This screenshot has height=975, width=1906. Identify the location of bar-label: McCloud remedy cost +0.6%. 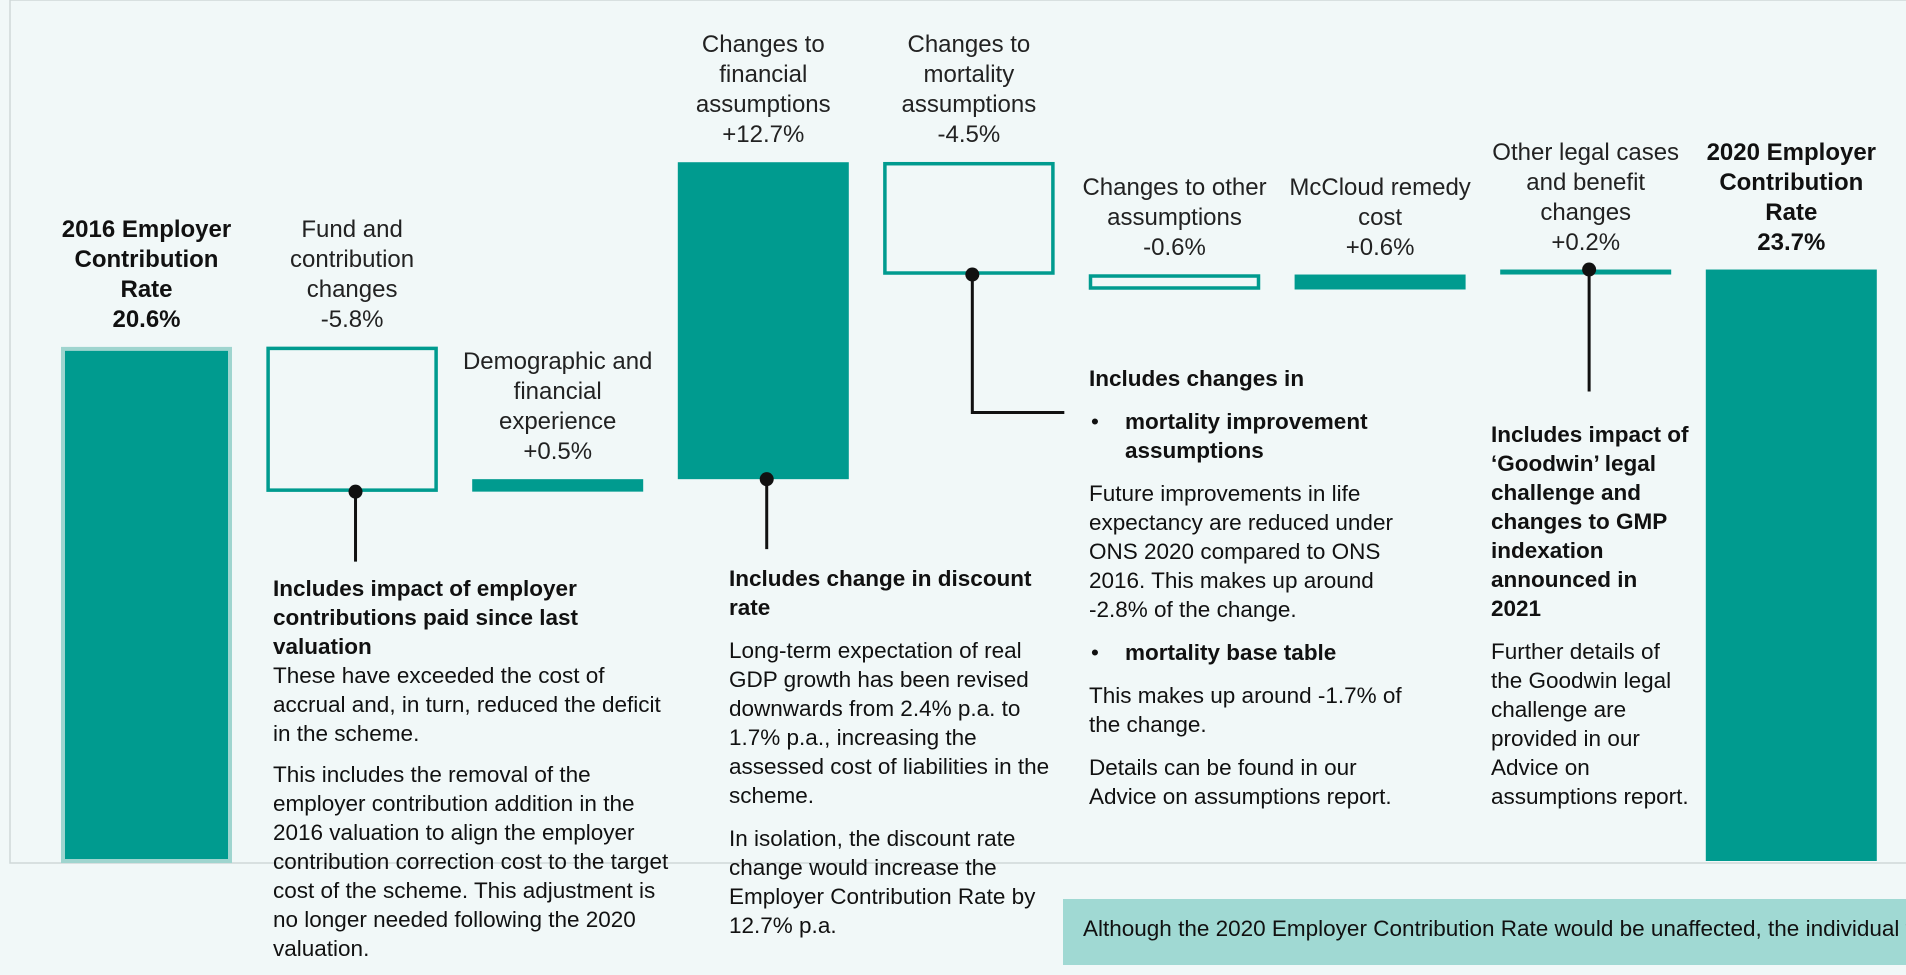
(1380, 218).